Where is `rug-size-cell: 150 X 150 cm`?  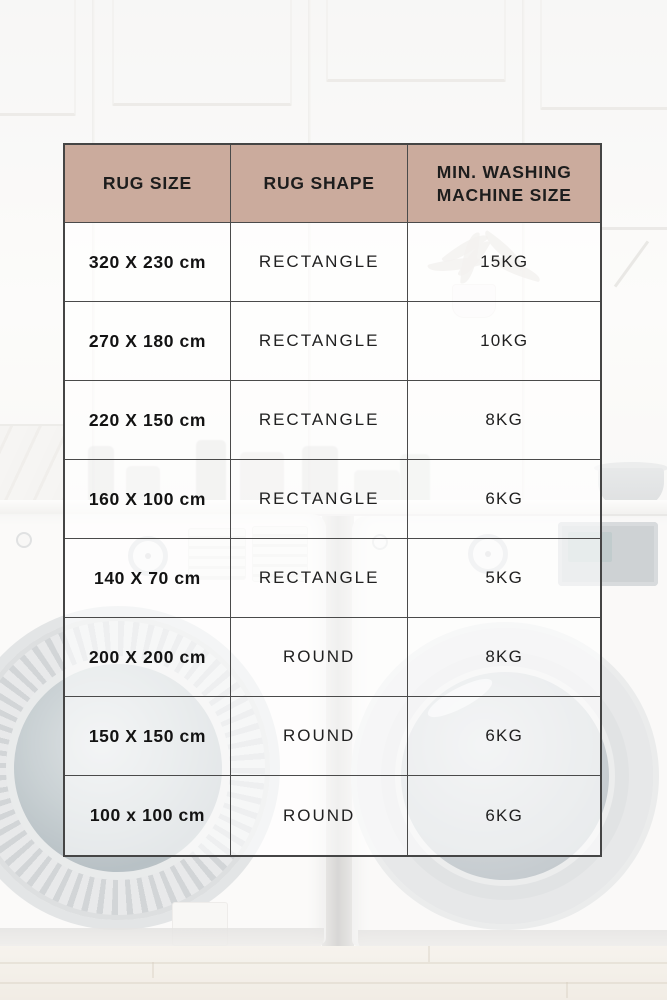
rug-size-cell: 150 X 150 cm is located at coordinates (148, 736).